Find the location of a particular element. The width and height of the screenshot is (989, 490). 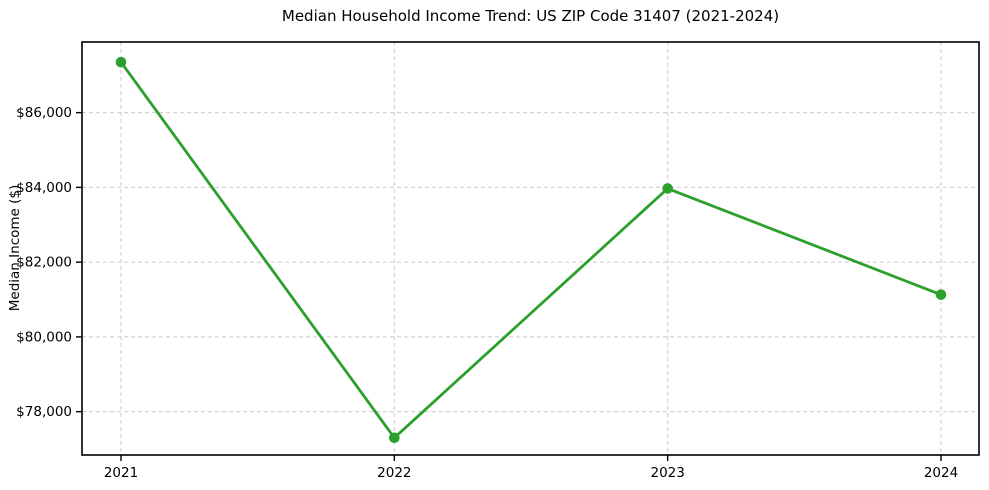

data-point-2021 is located at coordinates (121, 62).